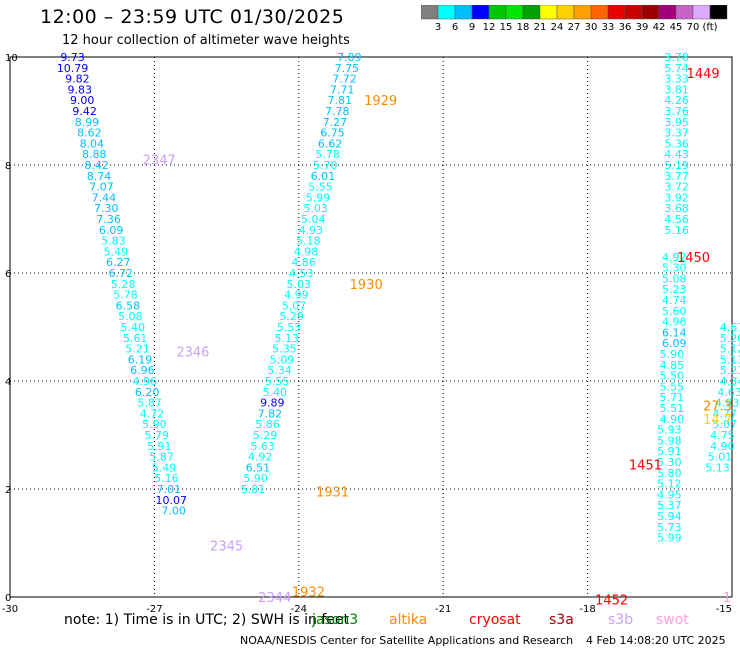 Image resolution: width=740 pixels, height=650 pixels. Describe the element at coordinates (669, 440) in the screenshot. I see `wave-height-point: 5.98` at that location.